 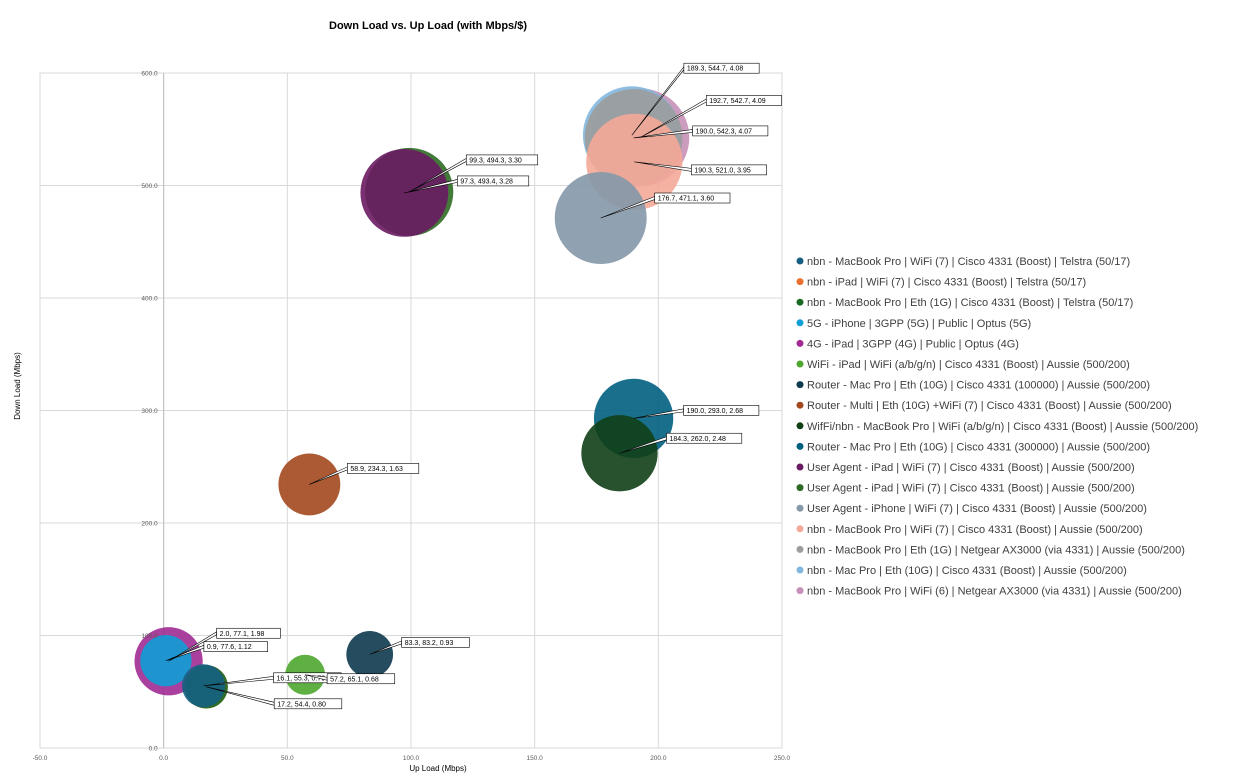 I want to click on data-label: 176.7, 471.1, 3.60, so click(x=686, y=199).